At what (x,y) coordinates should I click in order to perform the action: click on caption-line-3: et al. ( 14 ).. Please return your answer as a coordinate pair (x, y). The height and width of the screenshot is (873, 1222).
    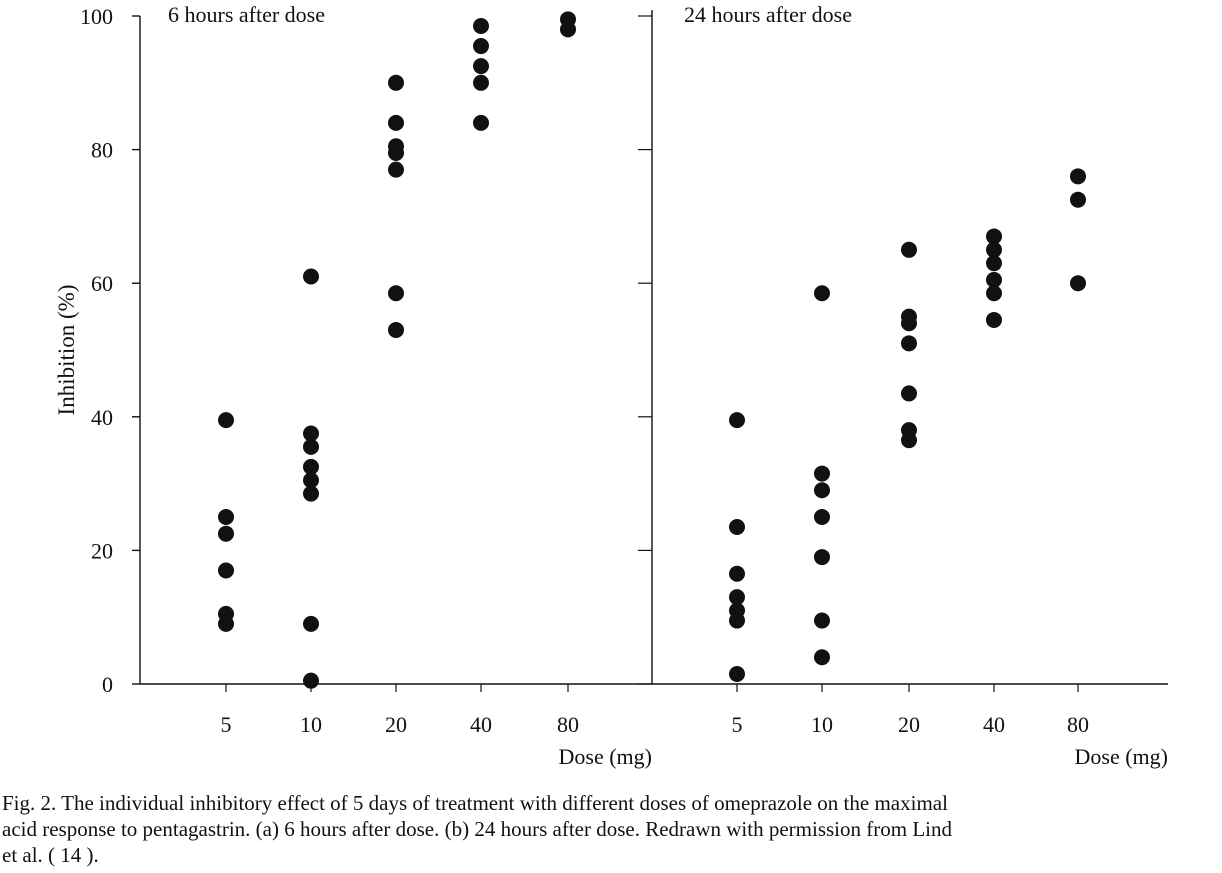
    Looking at the image, I should click on (50, 855).